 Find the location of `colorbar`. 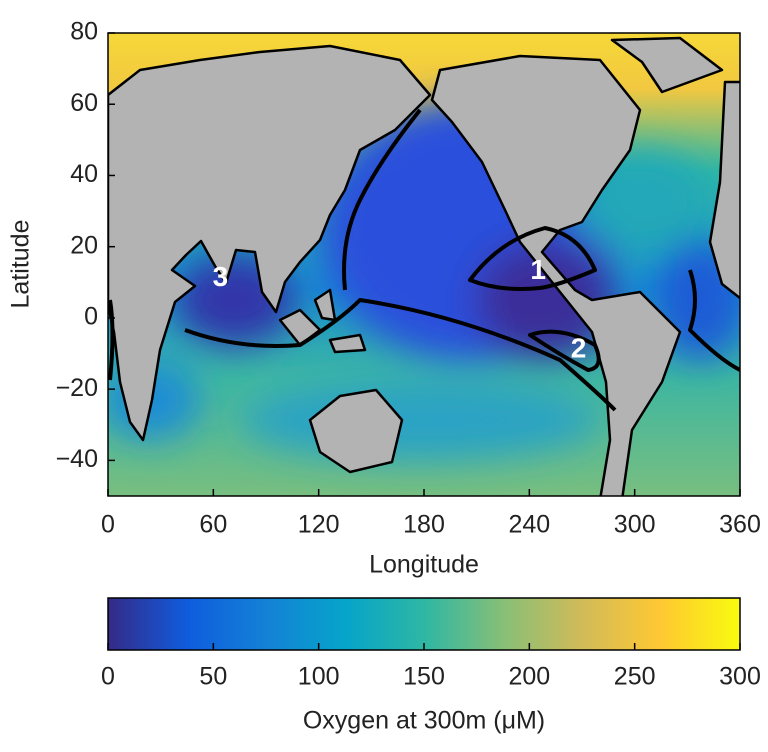

colorbar is located at coordinates (424, 624).